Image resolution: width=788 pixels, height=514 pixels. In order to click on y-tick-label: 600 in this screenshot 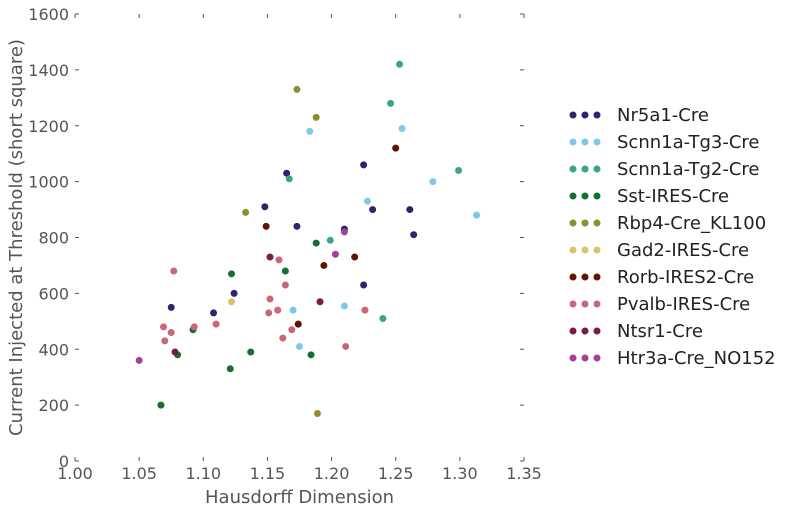, I will do `click(53, 293)`.